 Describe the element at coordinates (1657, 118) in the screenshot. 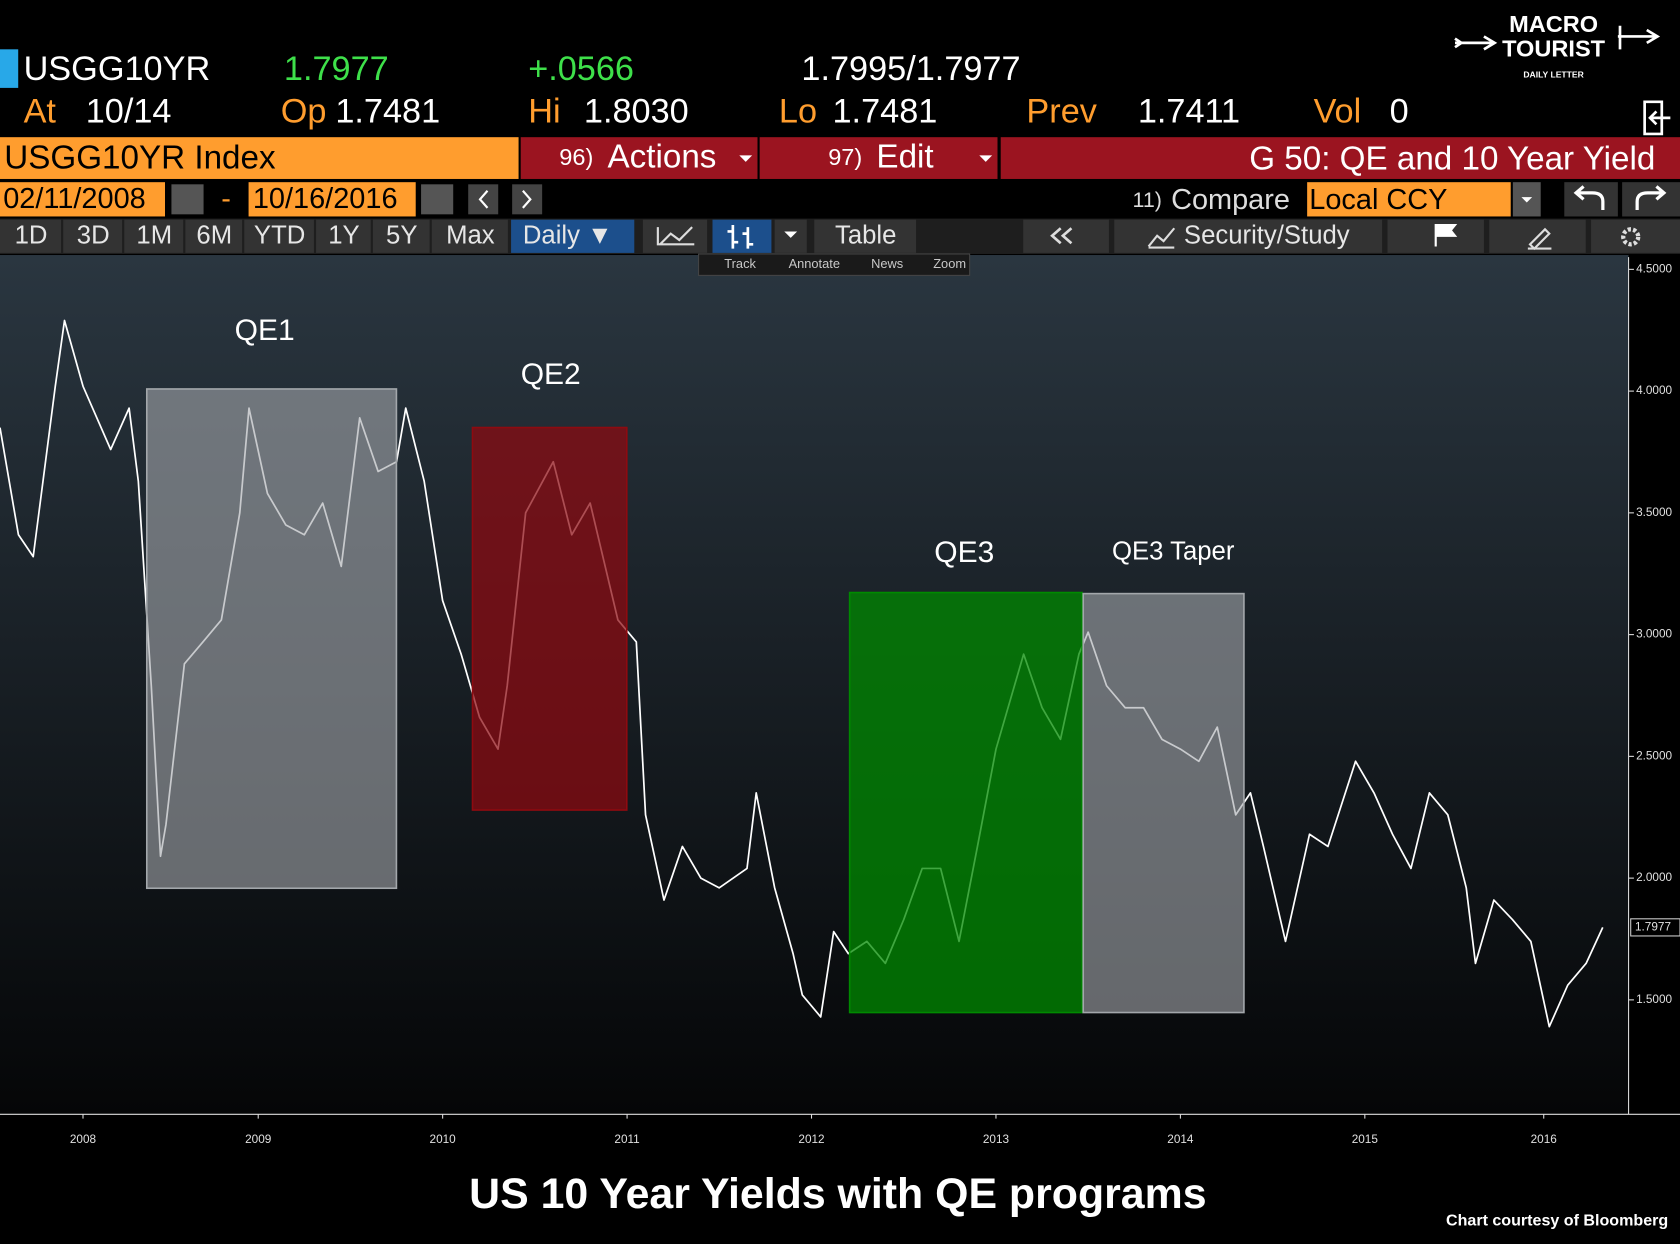

I see `export-icon` at that location.